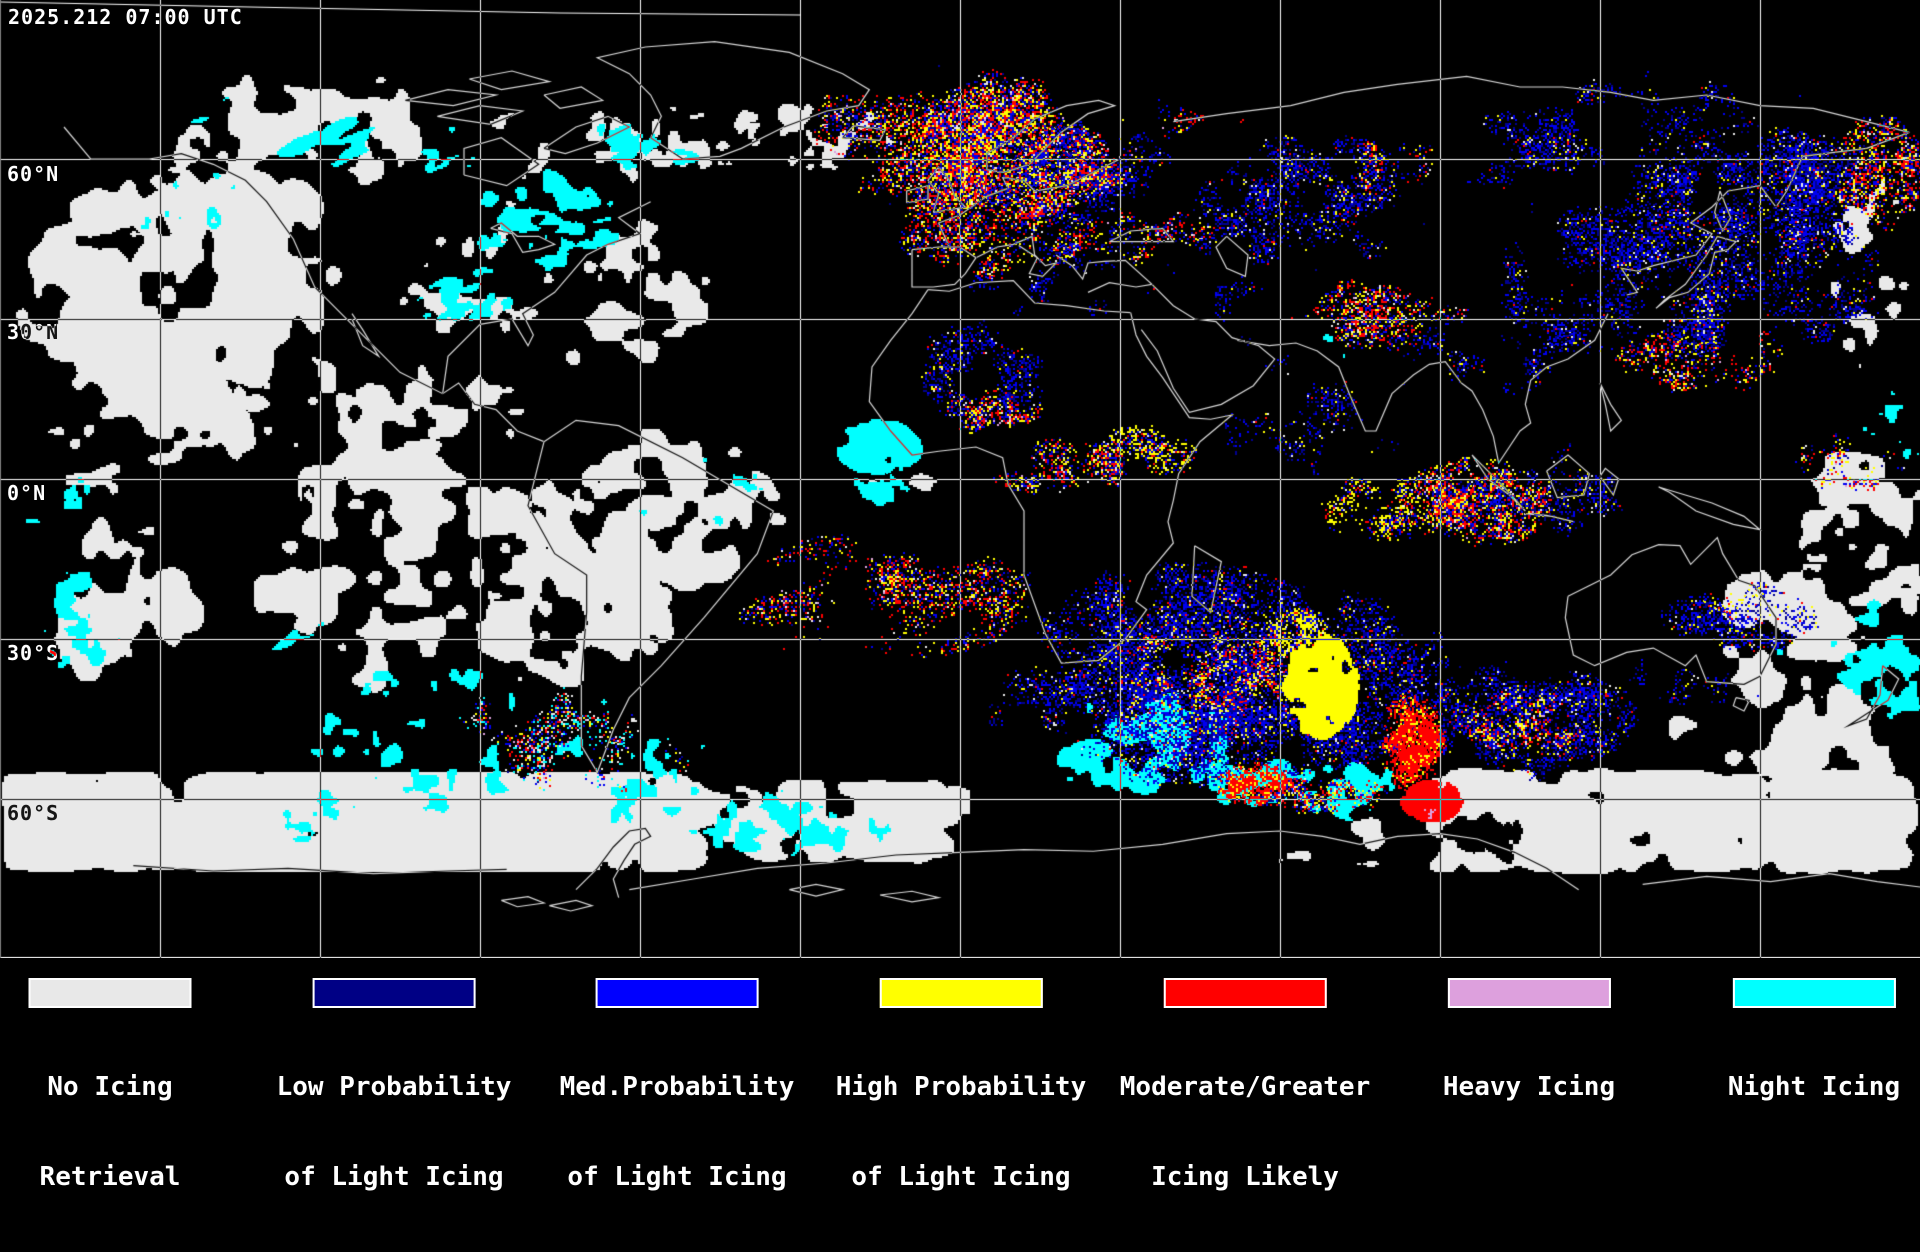 This screenshot has width=1920, height=1252. I want to click on legend-label-line1: Med.Probability, so click(677, 1087).